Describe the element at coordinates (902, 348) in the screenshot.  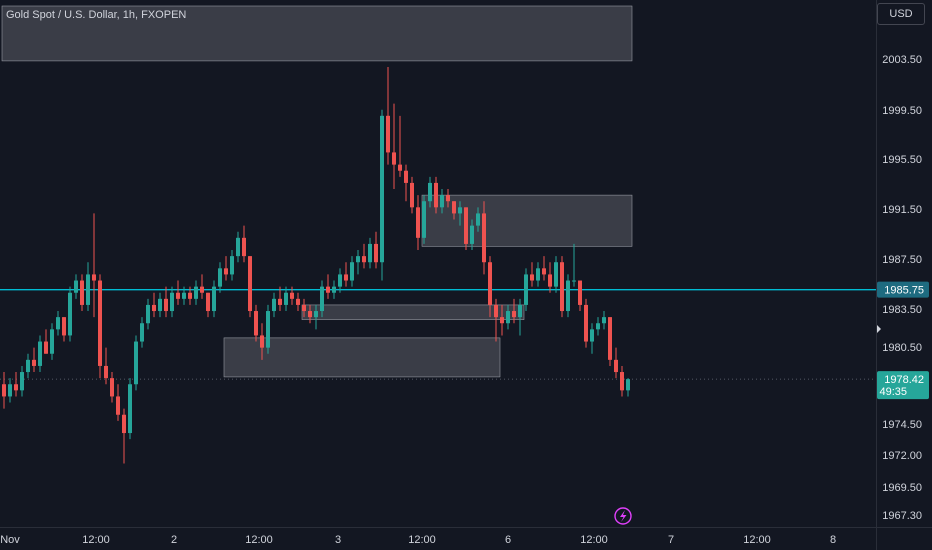
I see `y-tick-label: 1980.50` at that location.